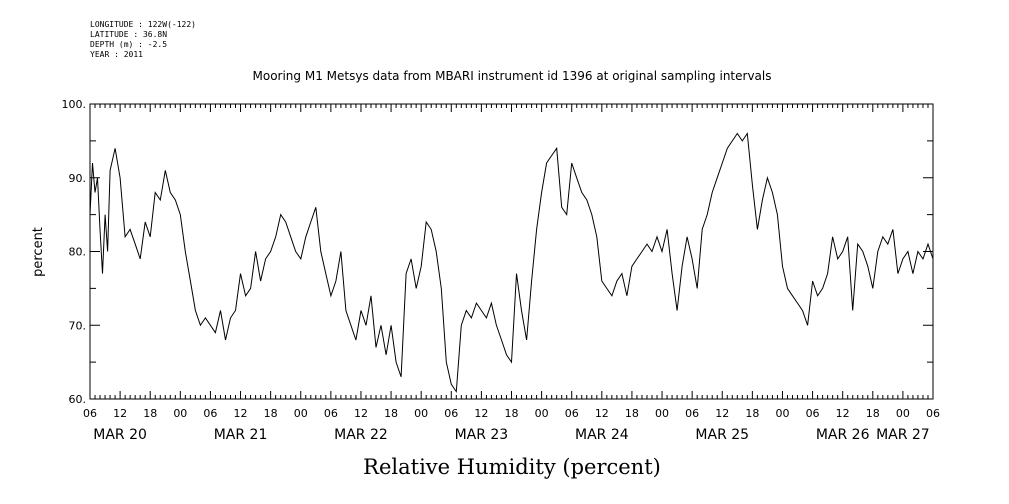  What do you see at coordinates (143, 24) in the screenshot?
I see `longitude-text: LONGITUDE : 122W(-122)` at bounding box center [143, 24].